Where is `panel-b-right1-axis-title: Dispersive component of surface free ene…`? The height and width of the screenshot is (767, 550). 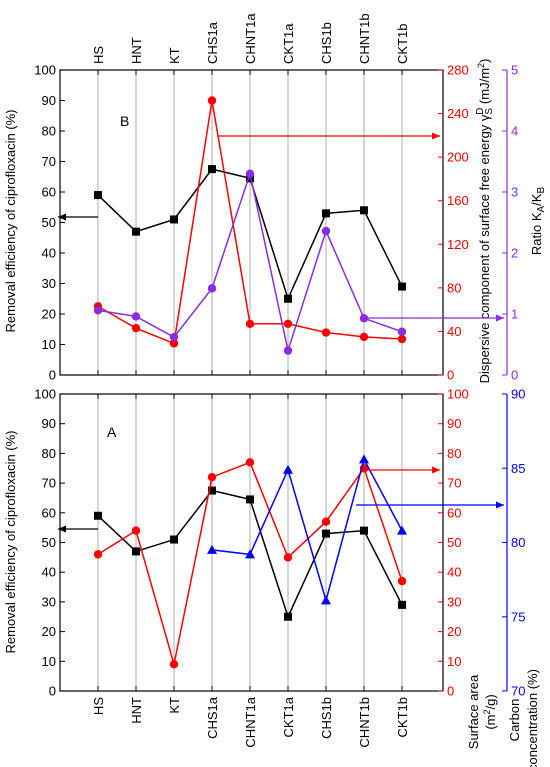
panel-b-right1-axis-title: Dispersive component of surface free ene… is located at coordinates (485, 221).